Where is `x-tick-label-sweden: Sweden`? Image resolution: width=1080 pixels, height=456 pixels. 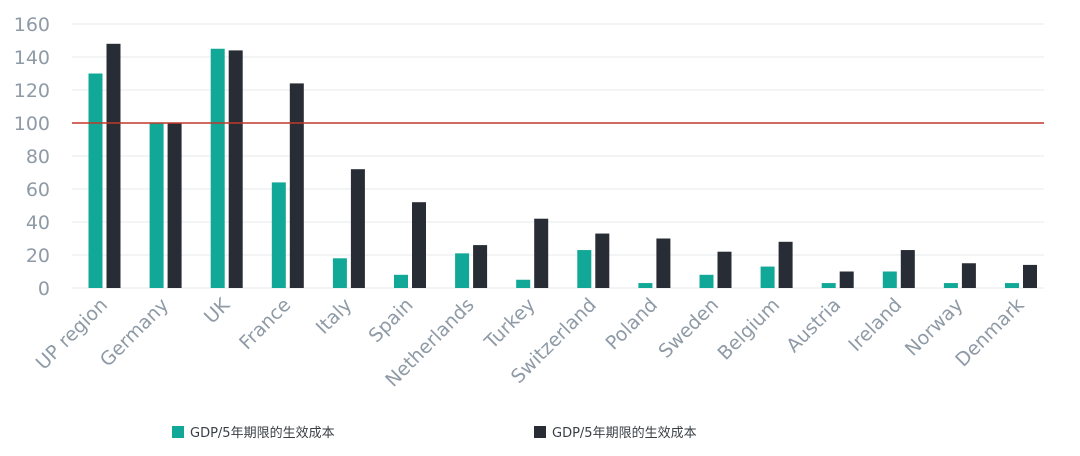
x-tick-label-sweden: Sweden is located at coordinates (688, 328).